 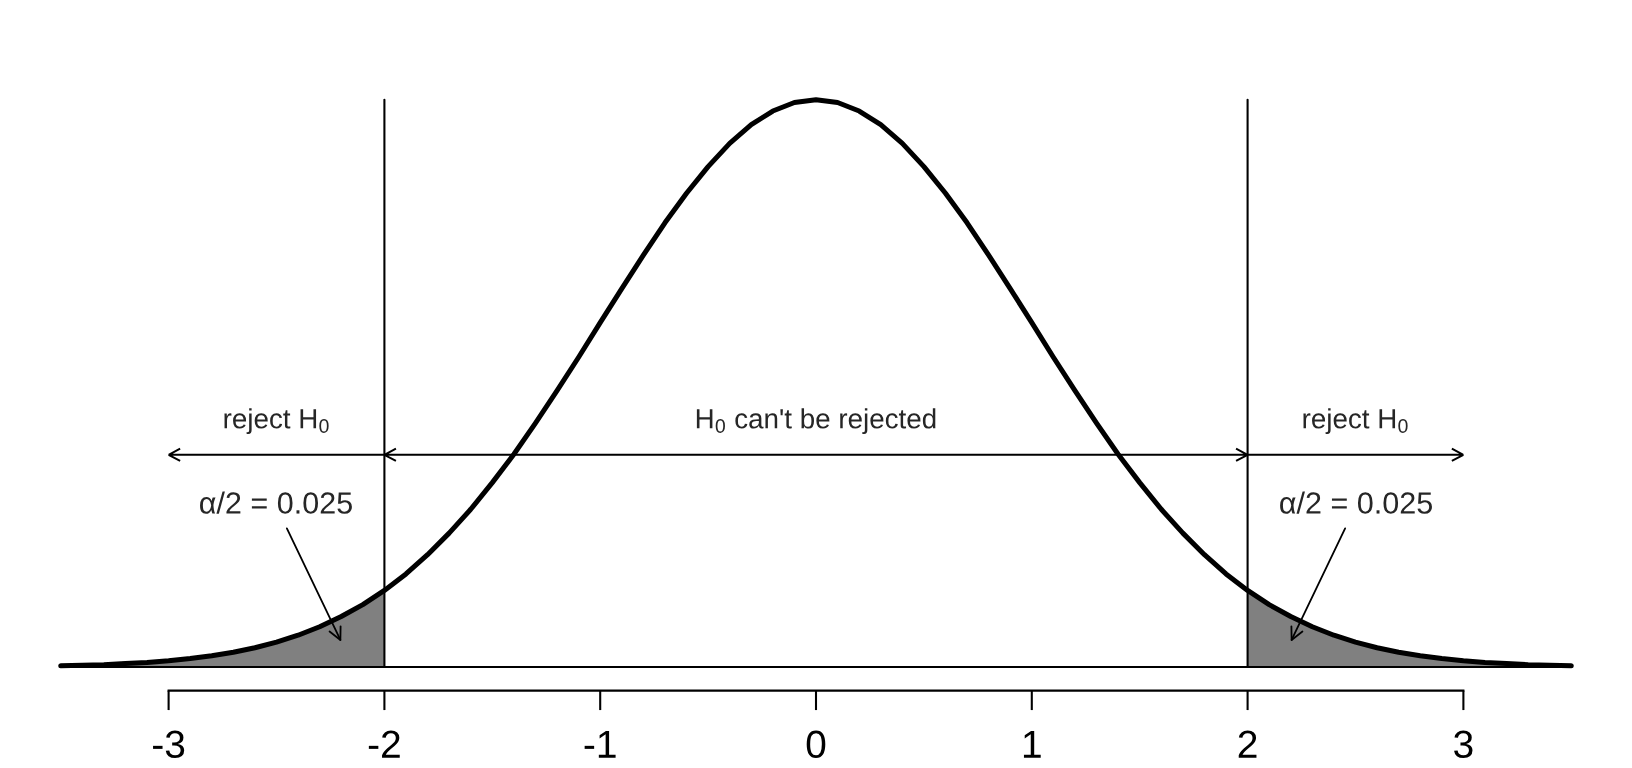 What do you see at coordinates (384, 744) in the screenshot?
I see `x-tick-label: -2` at bounding box center [384, 744].